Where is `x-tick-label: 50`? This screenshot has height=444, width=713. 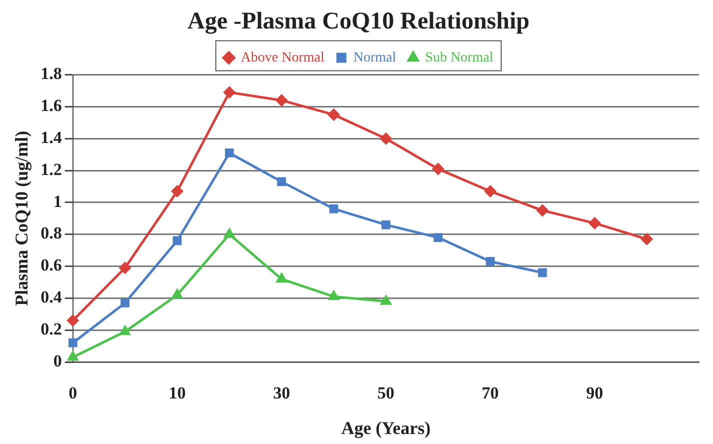
x-tick-label: 50 is located at coordinates (385, 393).